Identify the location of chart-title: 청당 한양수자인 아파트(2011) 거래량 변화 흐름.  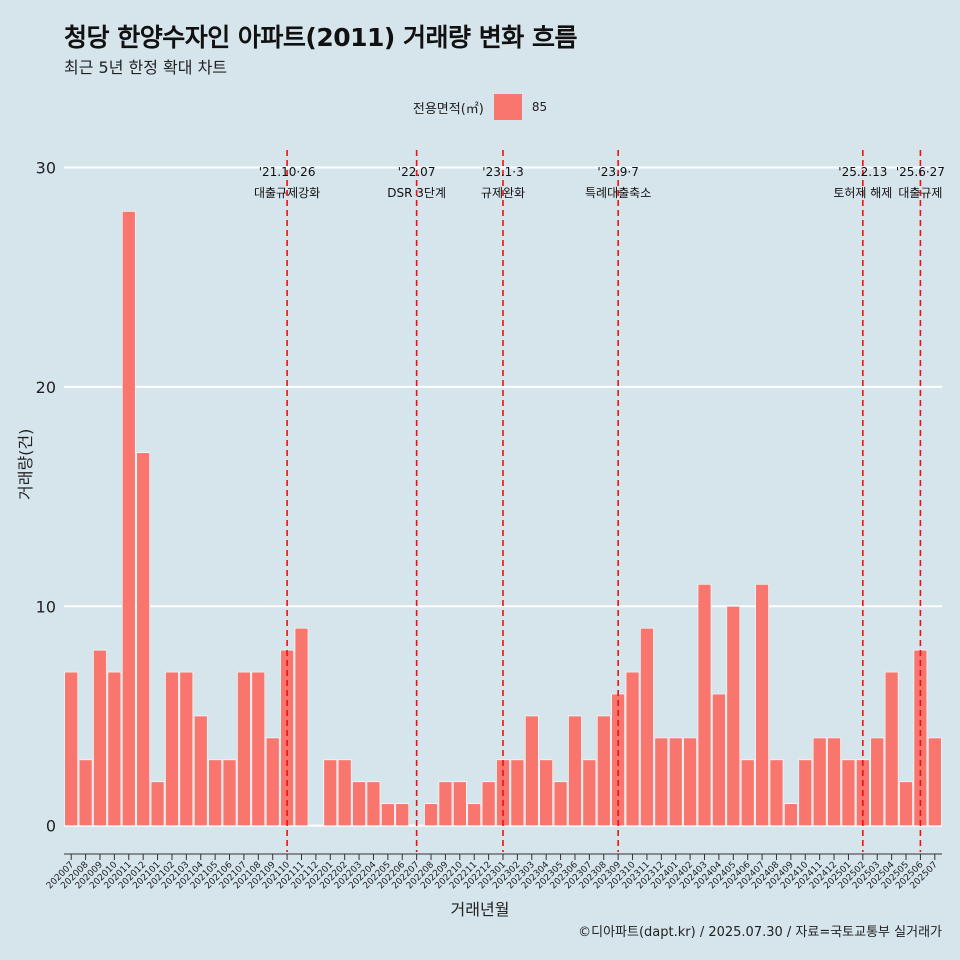
(320, 37).